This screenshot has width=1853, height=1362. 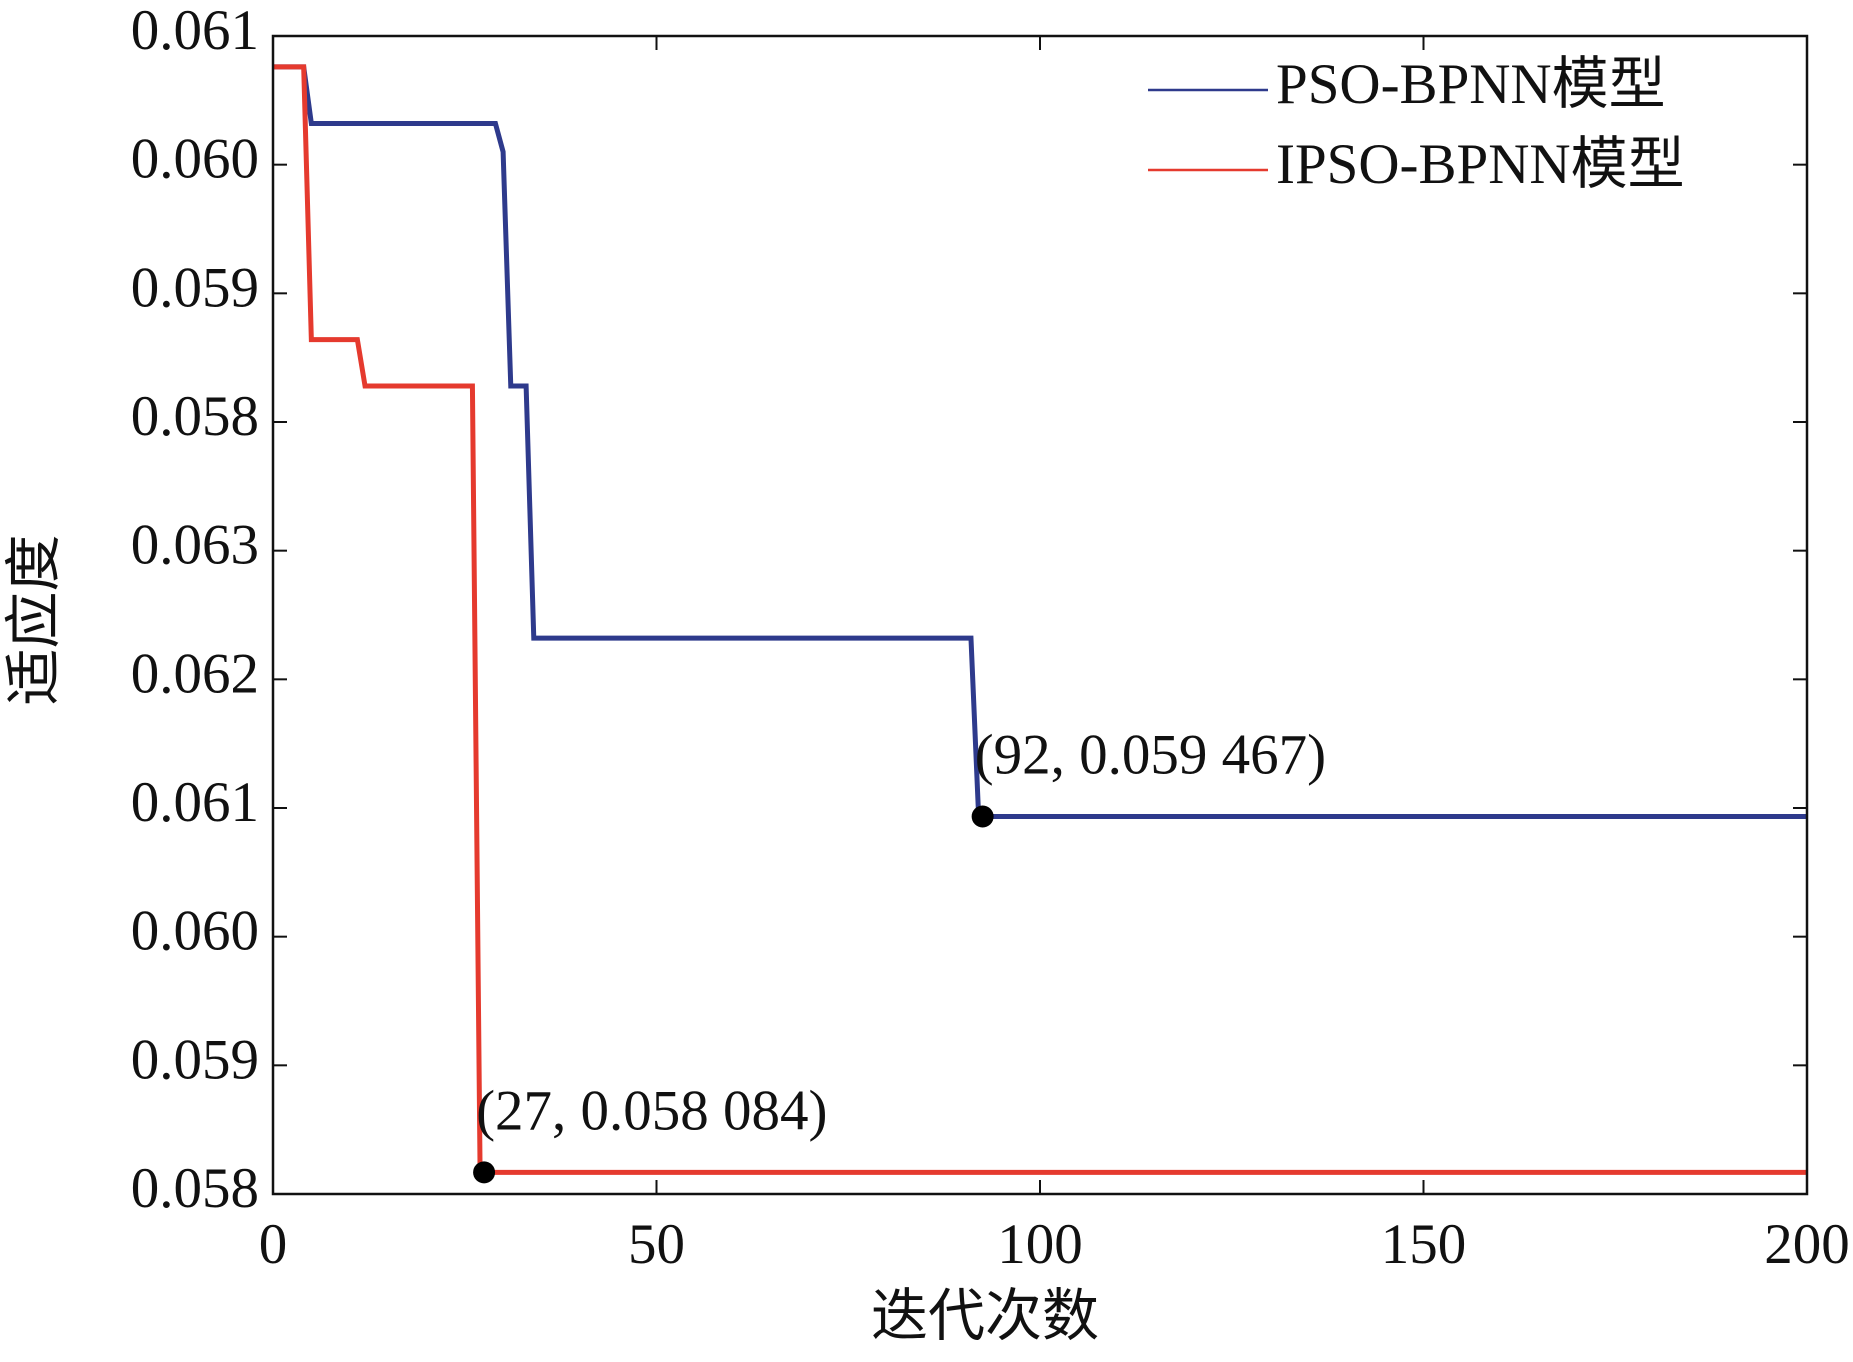 I want to click on x-tick-label: 100, so click(x=1040, y=1244).